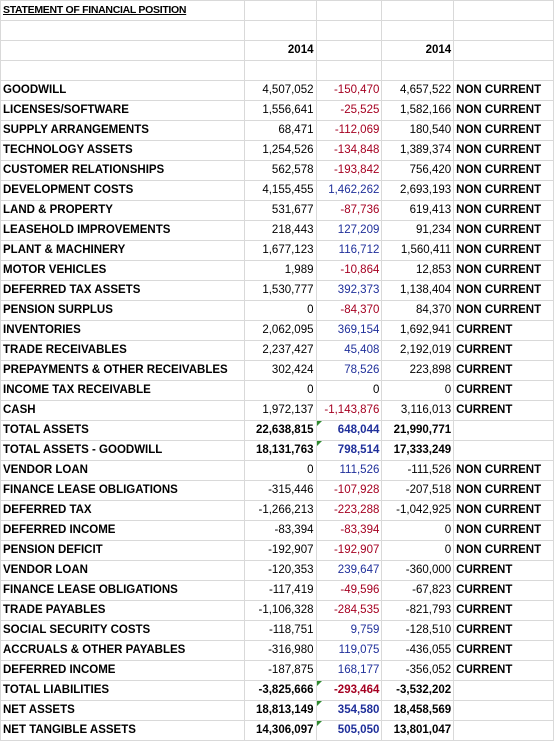 This screenshot has height=742, width=554. I want to click on classification-cell, so click(503, 430).